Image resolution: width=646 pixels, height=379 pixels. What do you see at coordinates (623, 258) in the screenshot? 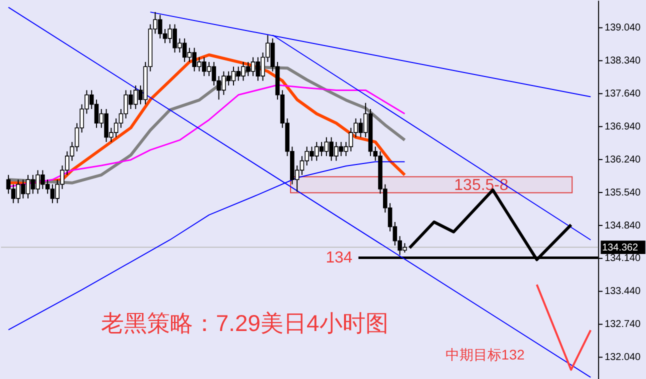
I see `y-tick-label: 134.140` at bounding box center [623, 258].